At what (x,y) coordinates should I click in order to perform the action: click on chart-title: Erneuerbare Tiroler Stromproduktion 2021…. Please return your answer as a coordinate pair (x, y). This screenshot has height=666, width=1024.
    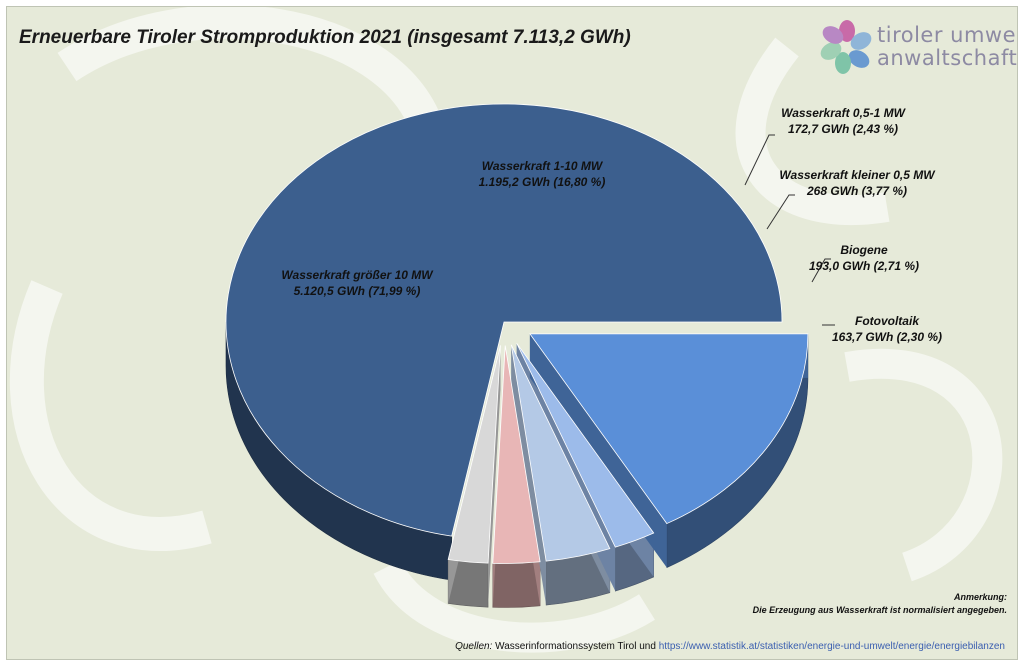
    Looking at the image, I should click on (325, 37).